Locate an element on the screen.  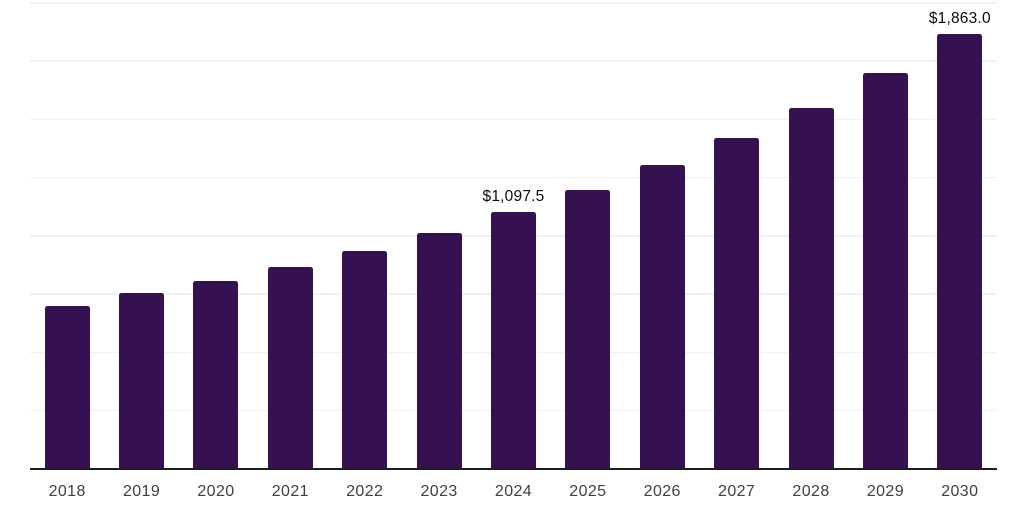
bar-value-label: $1,863.0 is located at coordinates (959, 18).